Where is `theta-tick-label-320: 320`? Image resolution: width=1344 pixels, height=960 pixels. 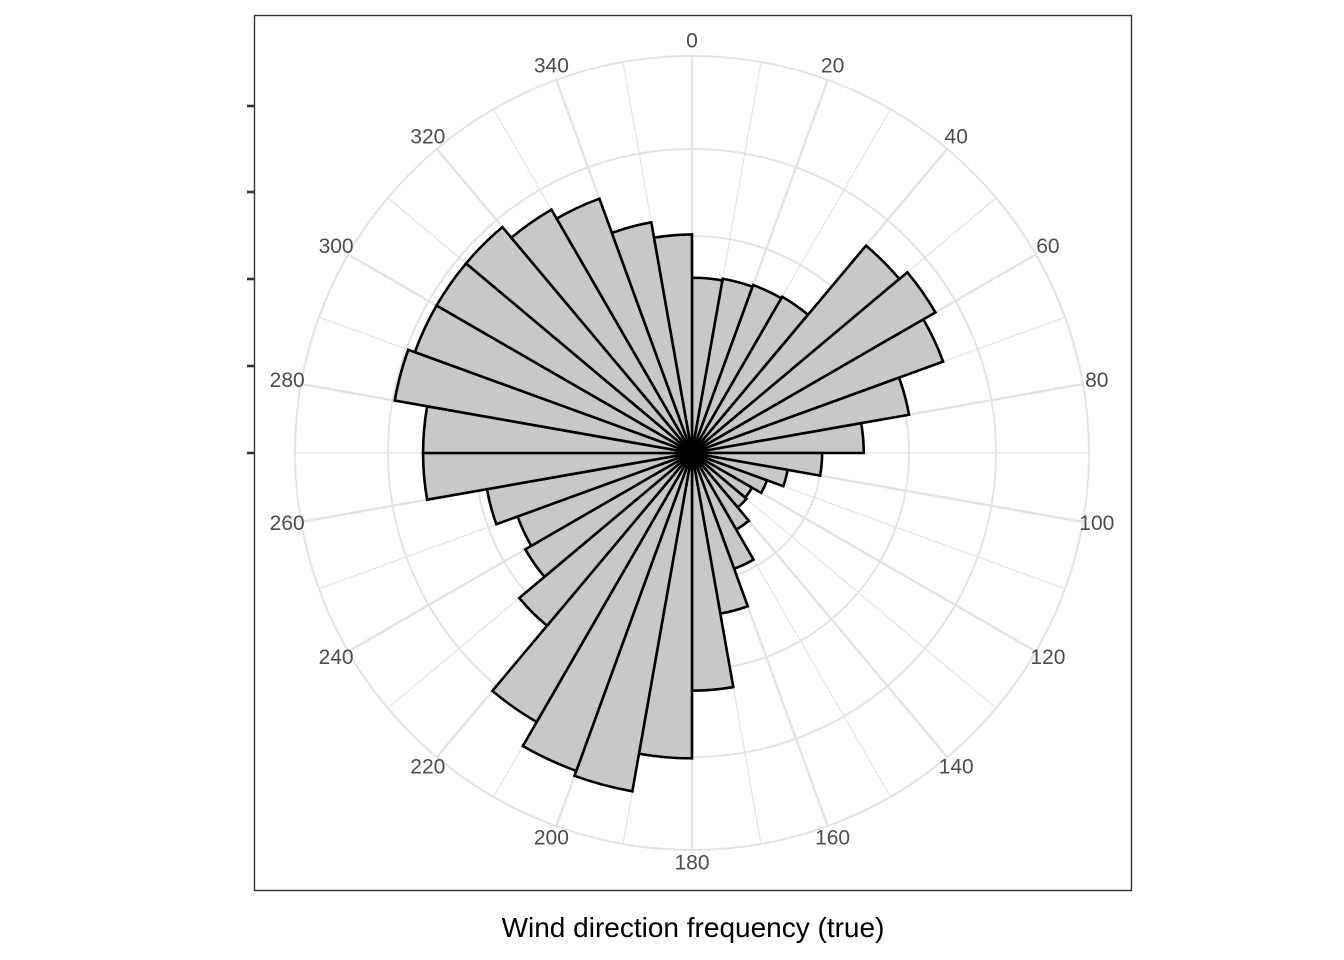 theta-tick-label-320: 320 is located at coordinates (427, 137).